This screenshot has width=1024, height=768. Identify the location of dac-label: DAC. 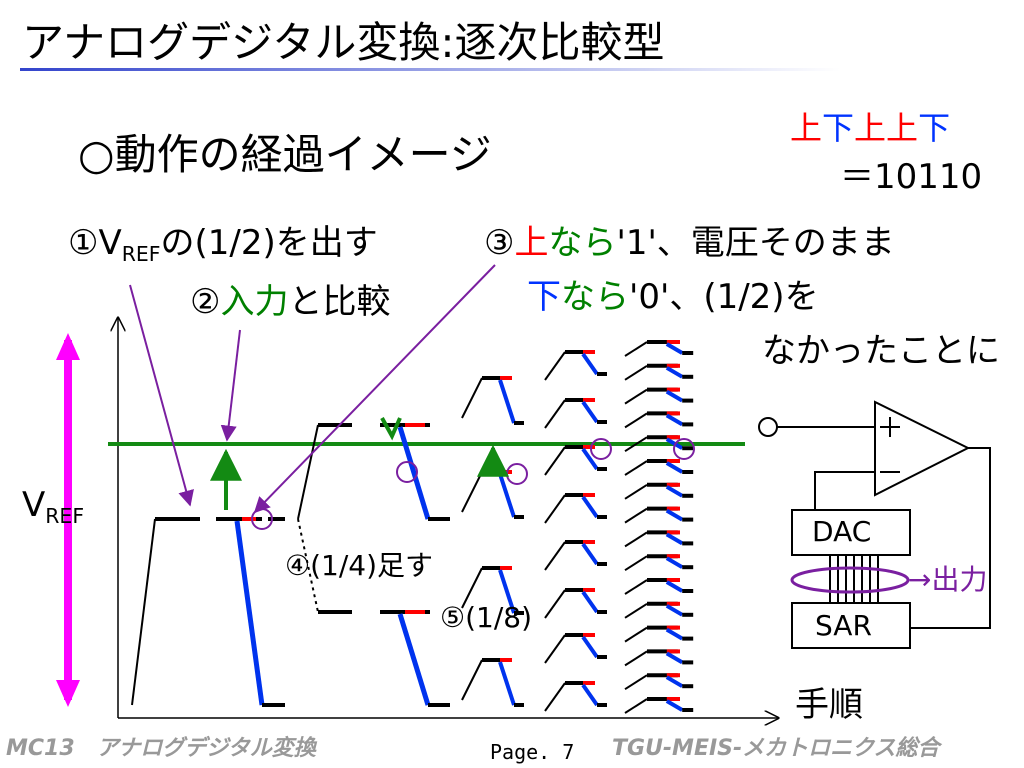
(842, 531).